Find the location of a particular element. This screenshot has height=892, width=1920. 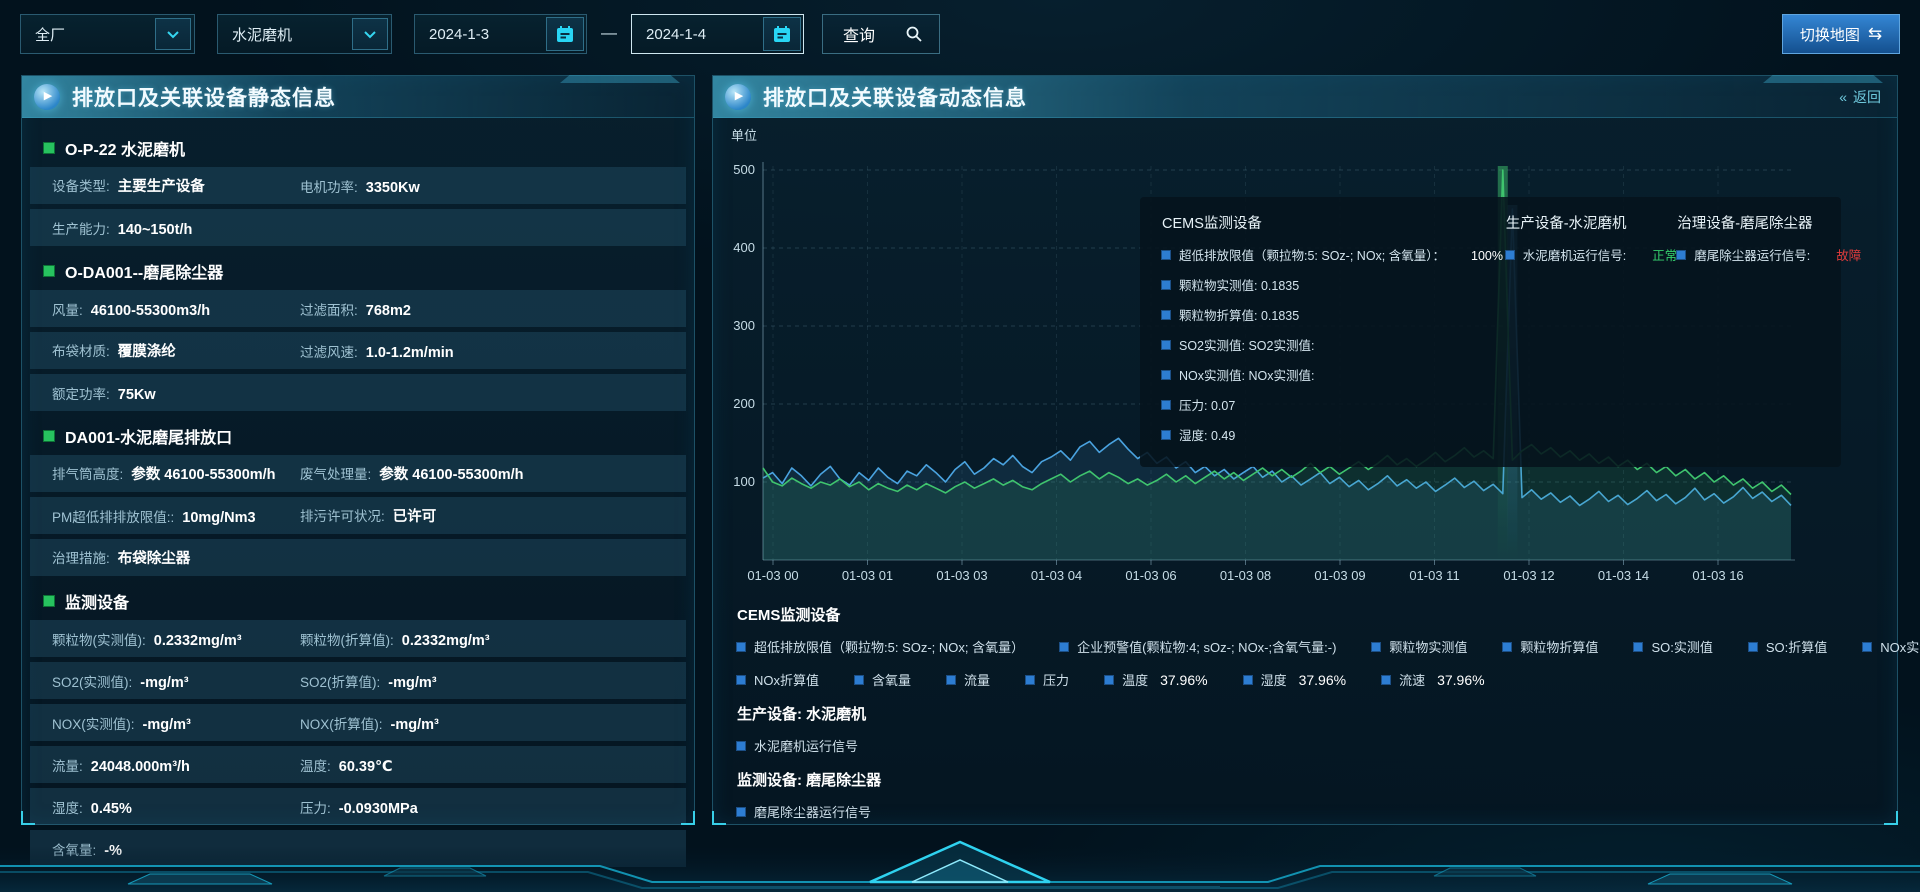

legend-item: 磨尾除尘器运行信号 is located at coordinates (803, 811).